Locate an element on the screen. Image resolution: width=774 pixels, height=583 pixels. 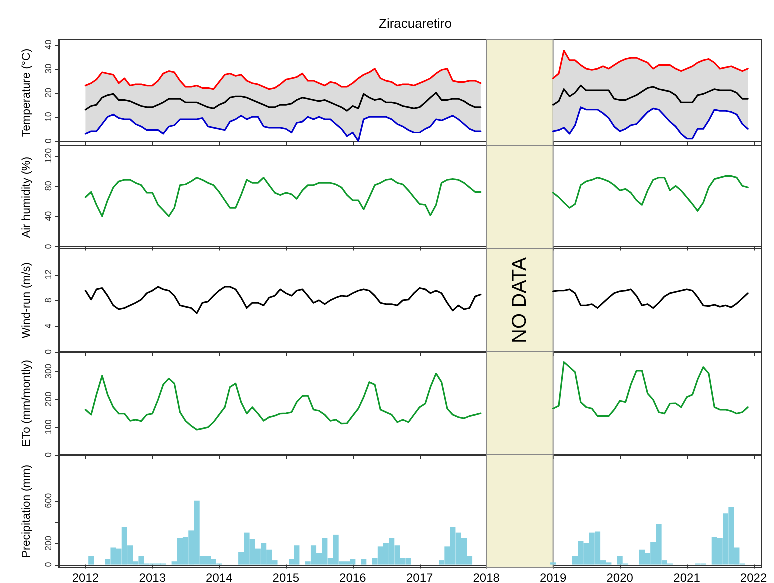
x-tick-label: 2014 is located at coordinates (220, 577).